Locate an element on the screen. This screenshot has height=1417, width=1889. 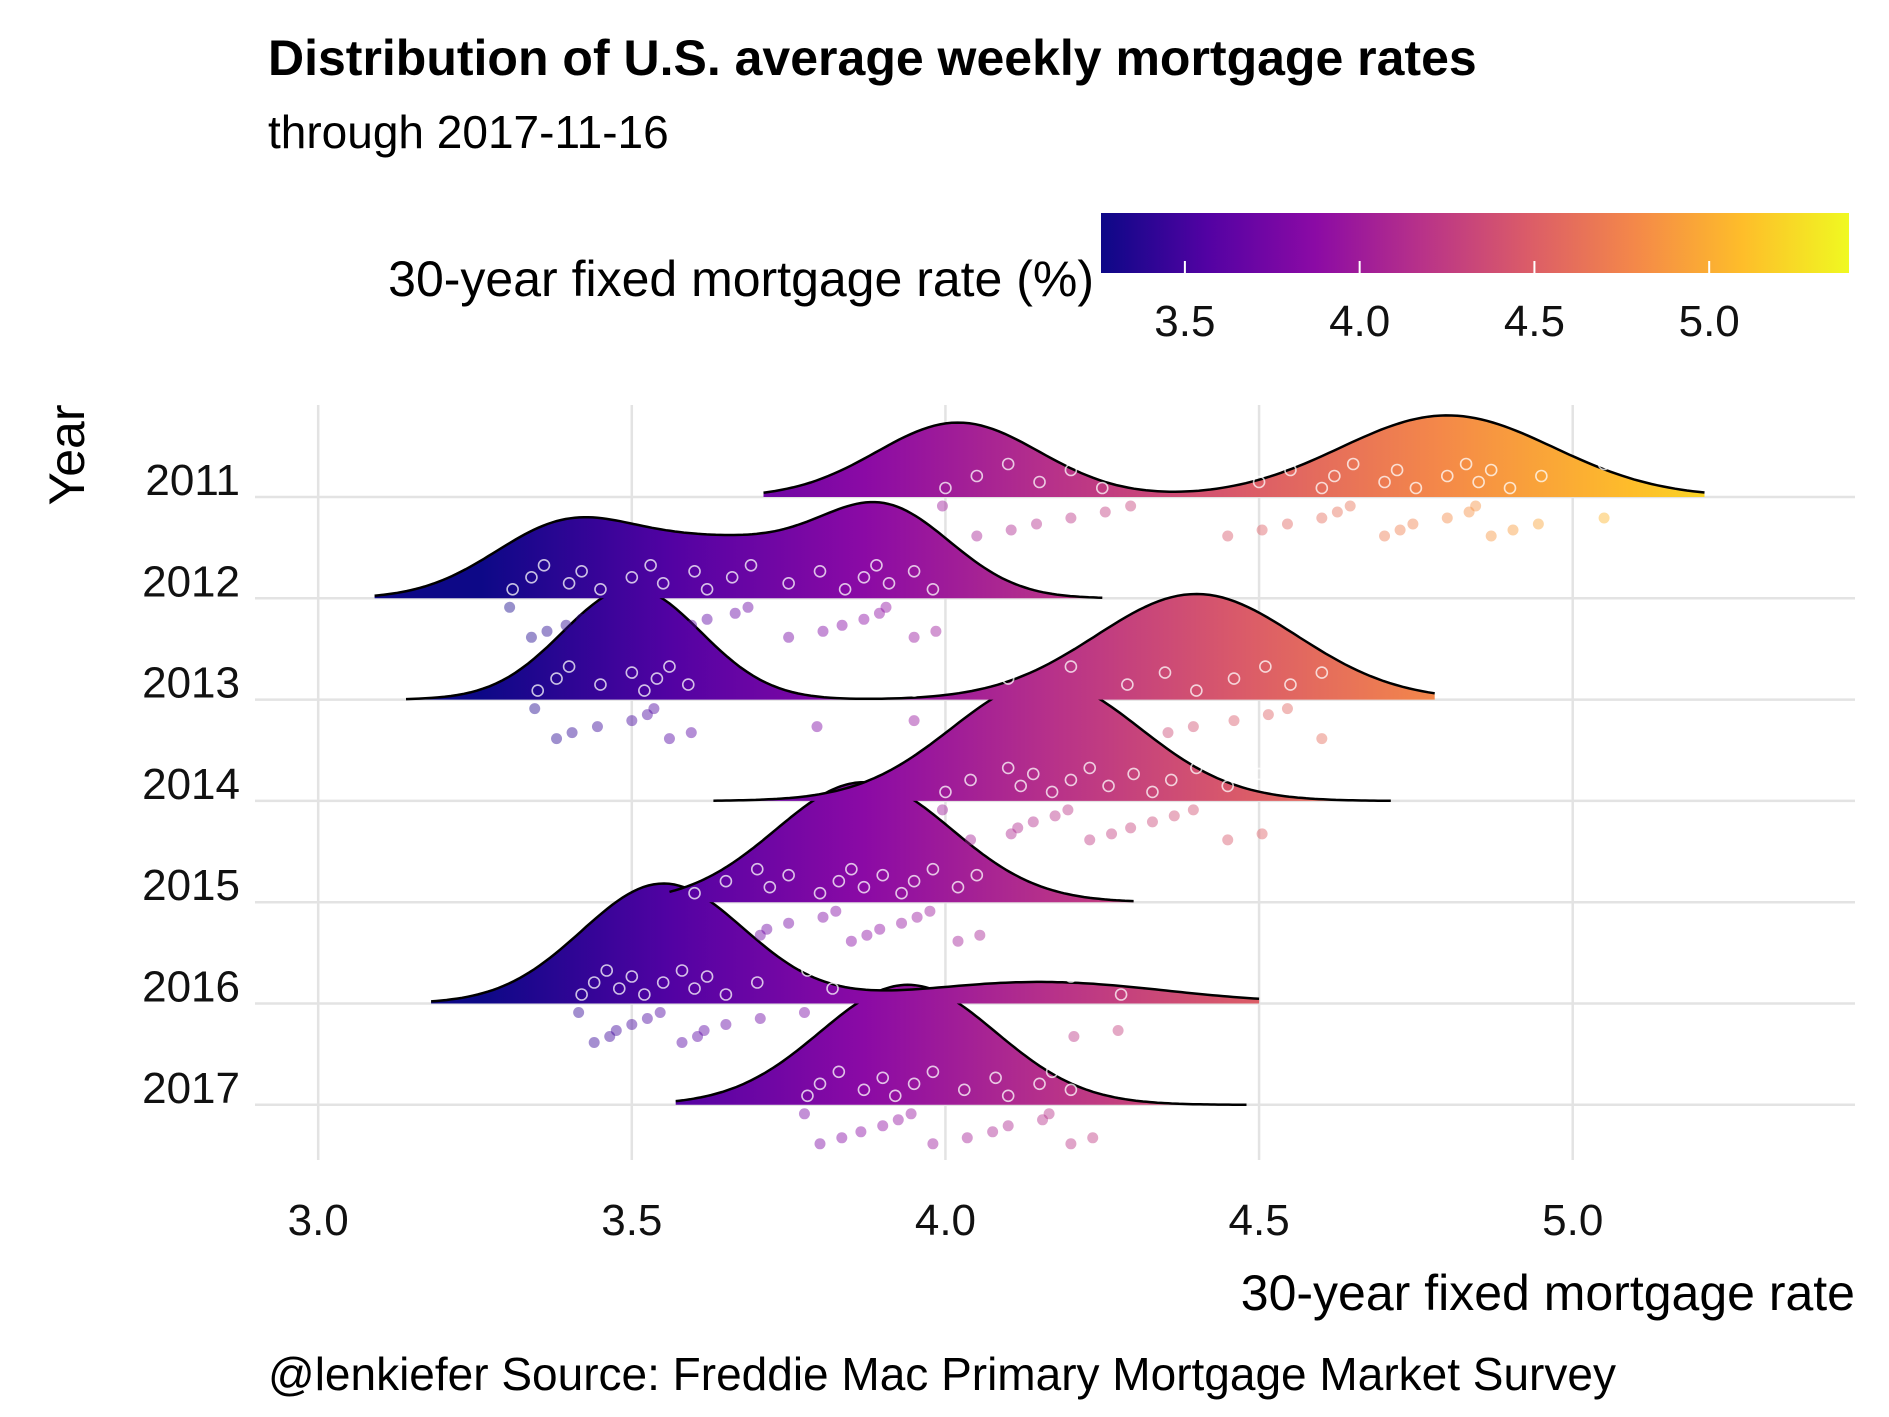
ridge-2017 is located at coordinates (961, 1066).